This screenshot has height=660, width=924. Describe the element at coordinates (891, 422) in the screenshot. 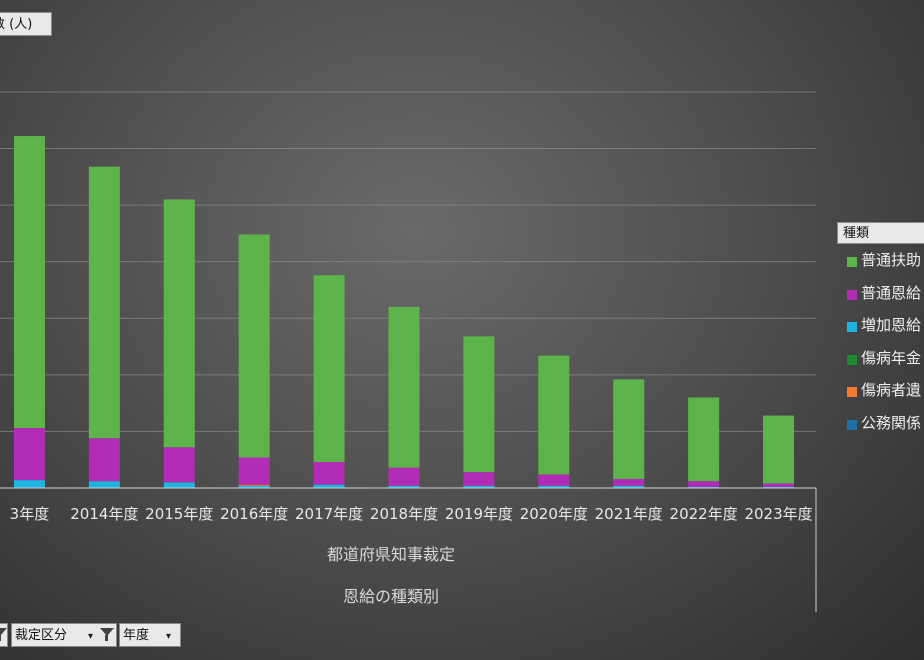

I see `legend-label: 公務関係` at that location.